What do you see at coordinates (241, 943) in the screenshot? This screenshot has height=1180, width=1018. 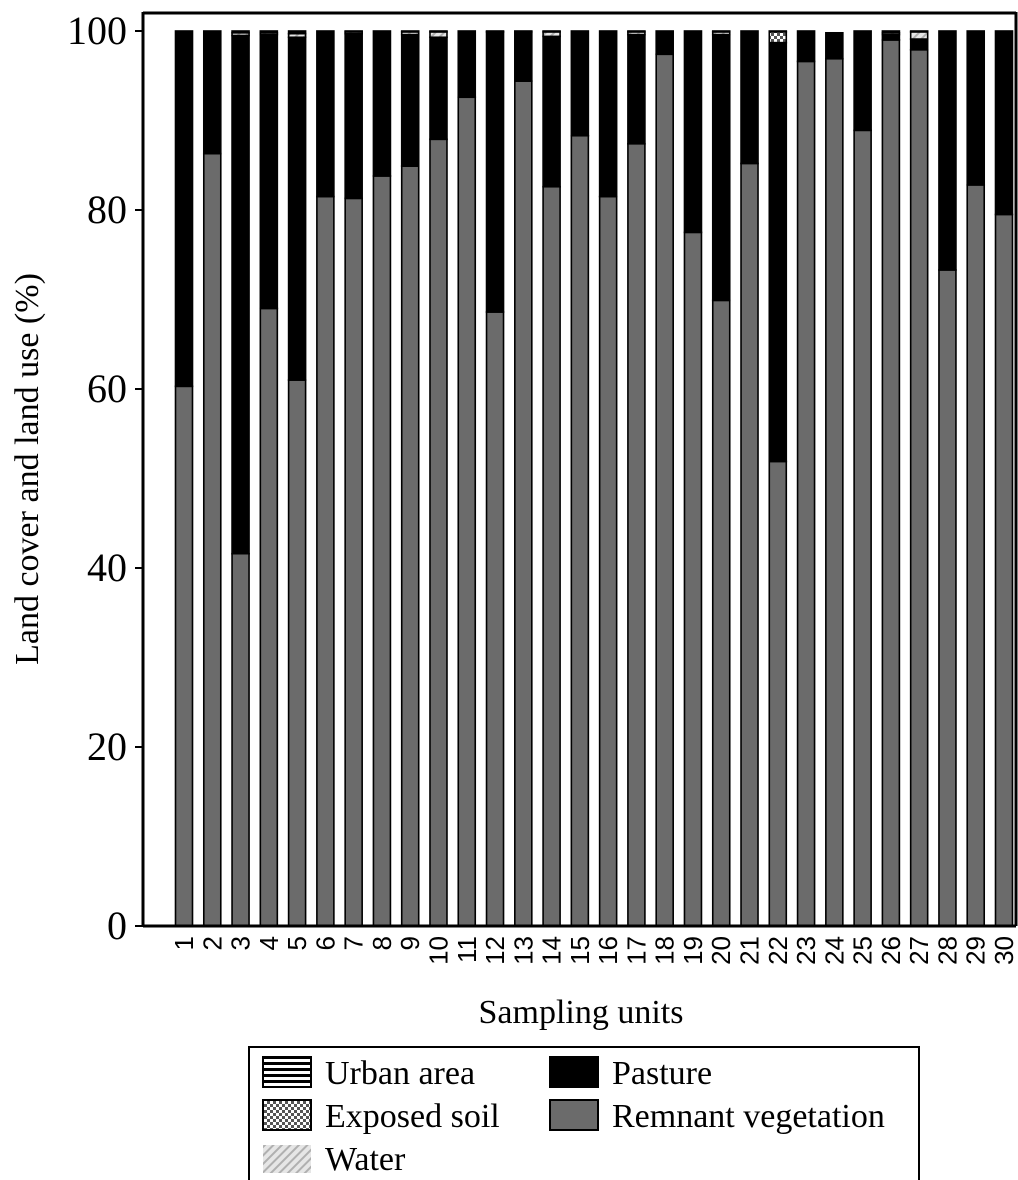 I see `x-tick-label-3: 3` at bounding box center [241, 943].